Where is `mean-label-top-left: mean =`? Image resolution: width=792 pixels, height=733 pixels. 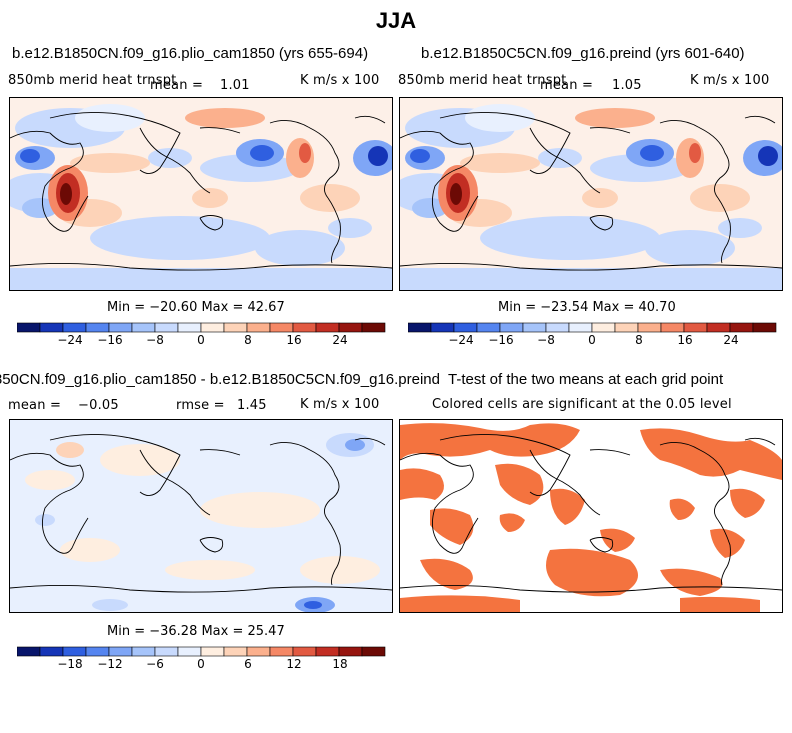 mean-label-top-left: mean = is located at coordinates (177, 85).